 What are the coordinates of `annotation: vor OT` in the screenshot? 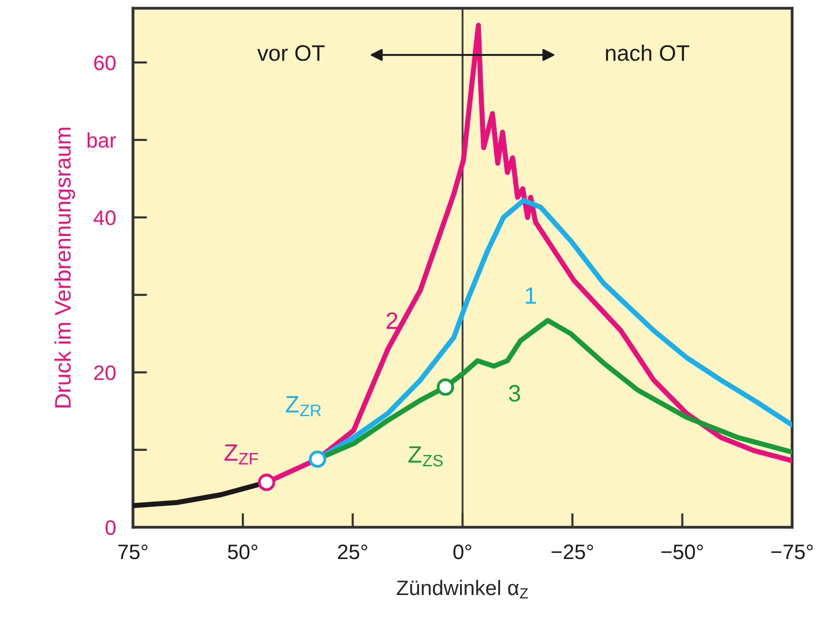 It's located at (291, 53).